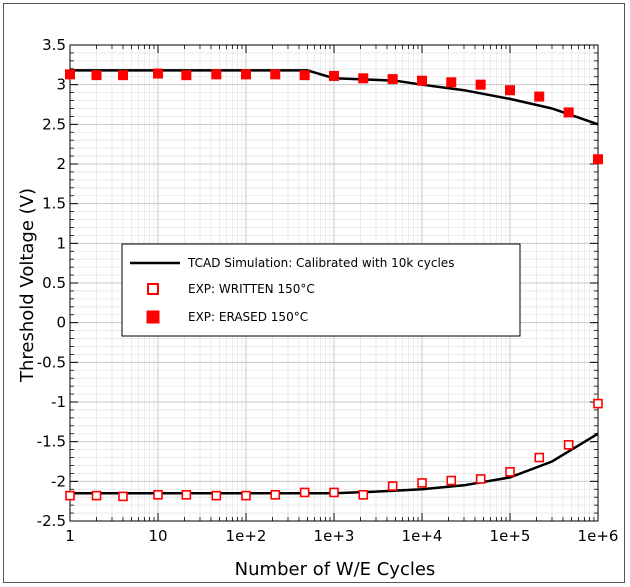 Image resolution: width=630 pixels, height=587 pixels. I want to click on legend-box, so click(321, 290).